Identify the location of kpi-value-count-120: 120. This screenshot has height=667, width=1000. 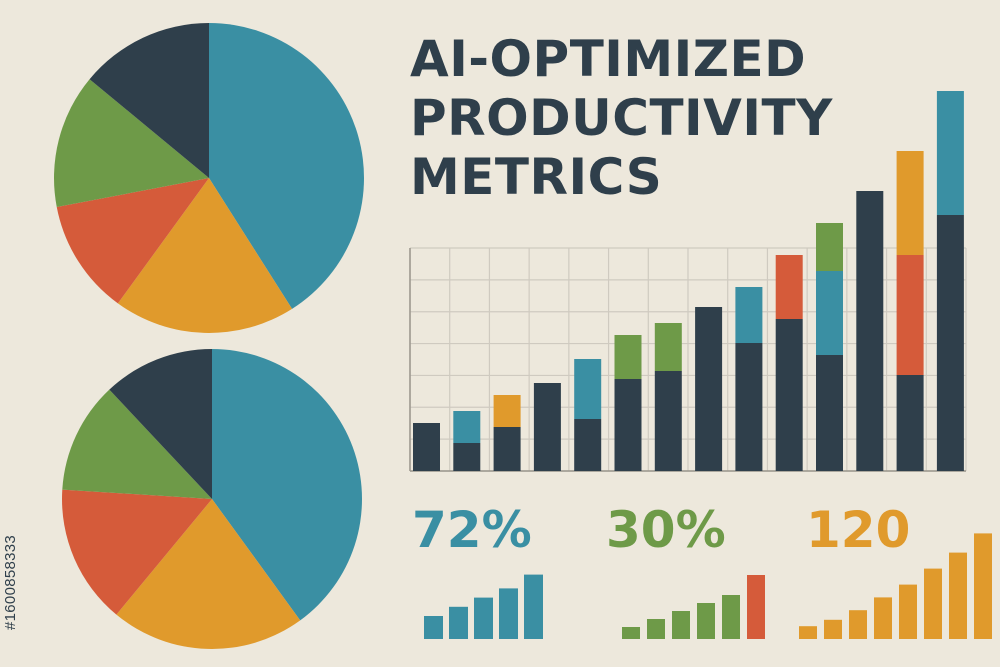
(858, 530).